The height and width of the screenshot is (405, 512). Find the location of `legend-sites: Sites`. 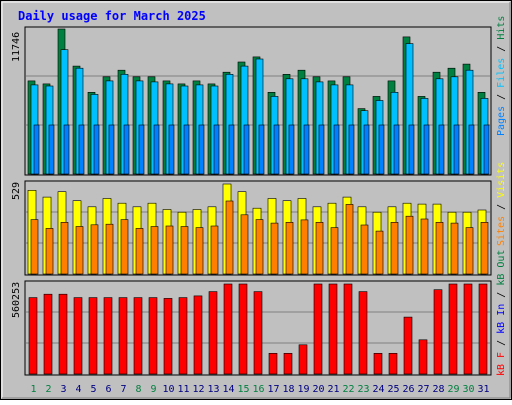

legend-sites: Sites is located at coordinates (501, 231).